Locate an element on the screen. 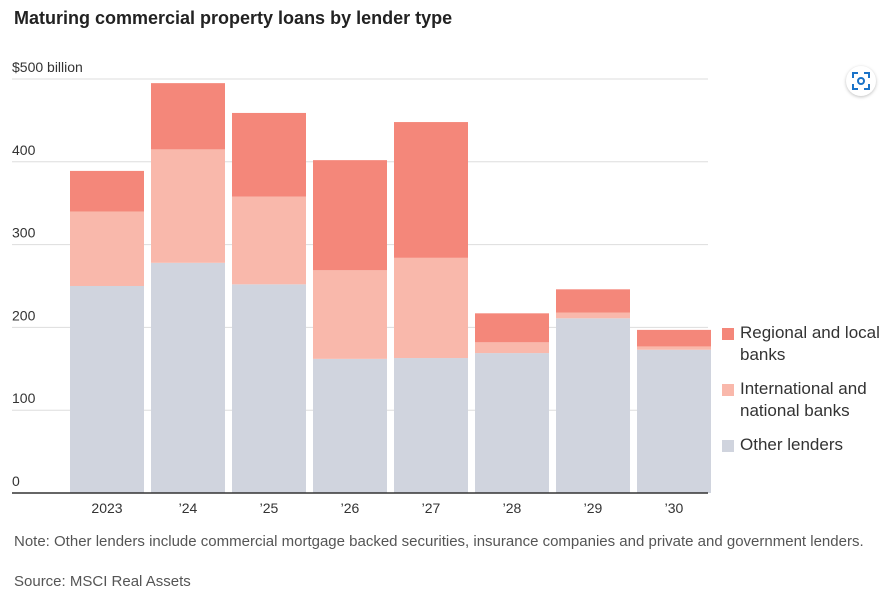 This screenshot has height=603, width=895. legend-swatch-international is located at coordinates (728, 390).